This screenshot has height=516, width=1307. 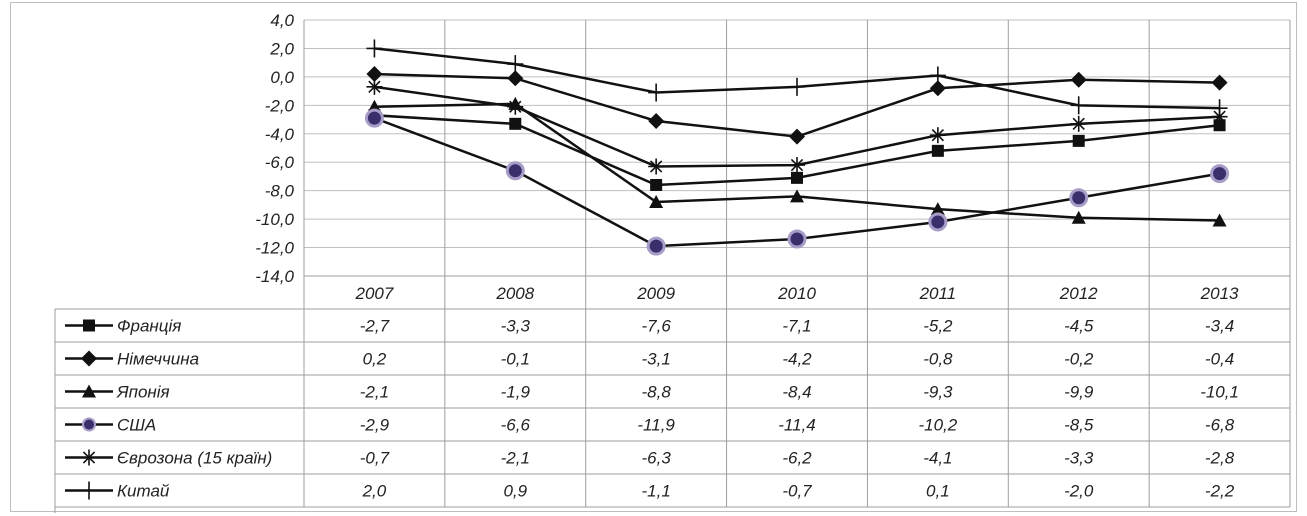 I want to click on legend-series-name: США, so click(x=136, y=425).